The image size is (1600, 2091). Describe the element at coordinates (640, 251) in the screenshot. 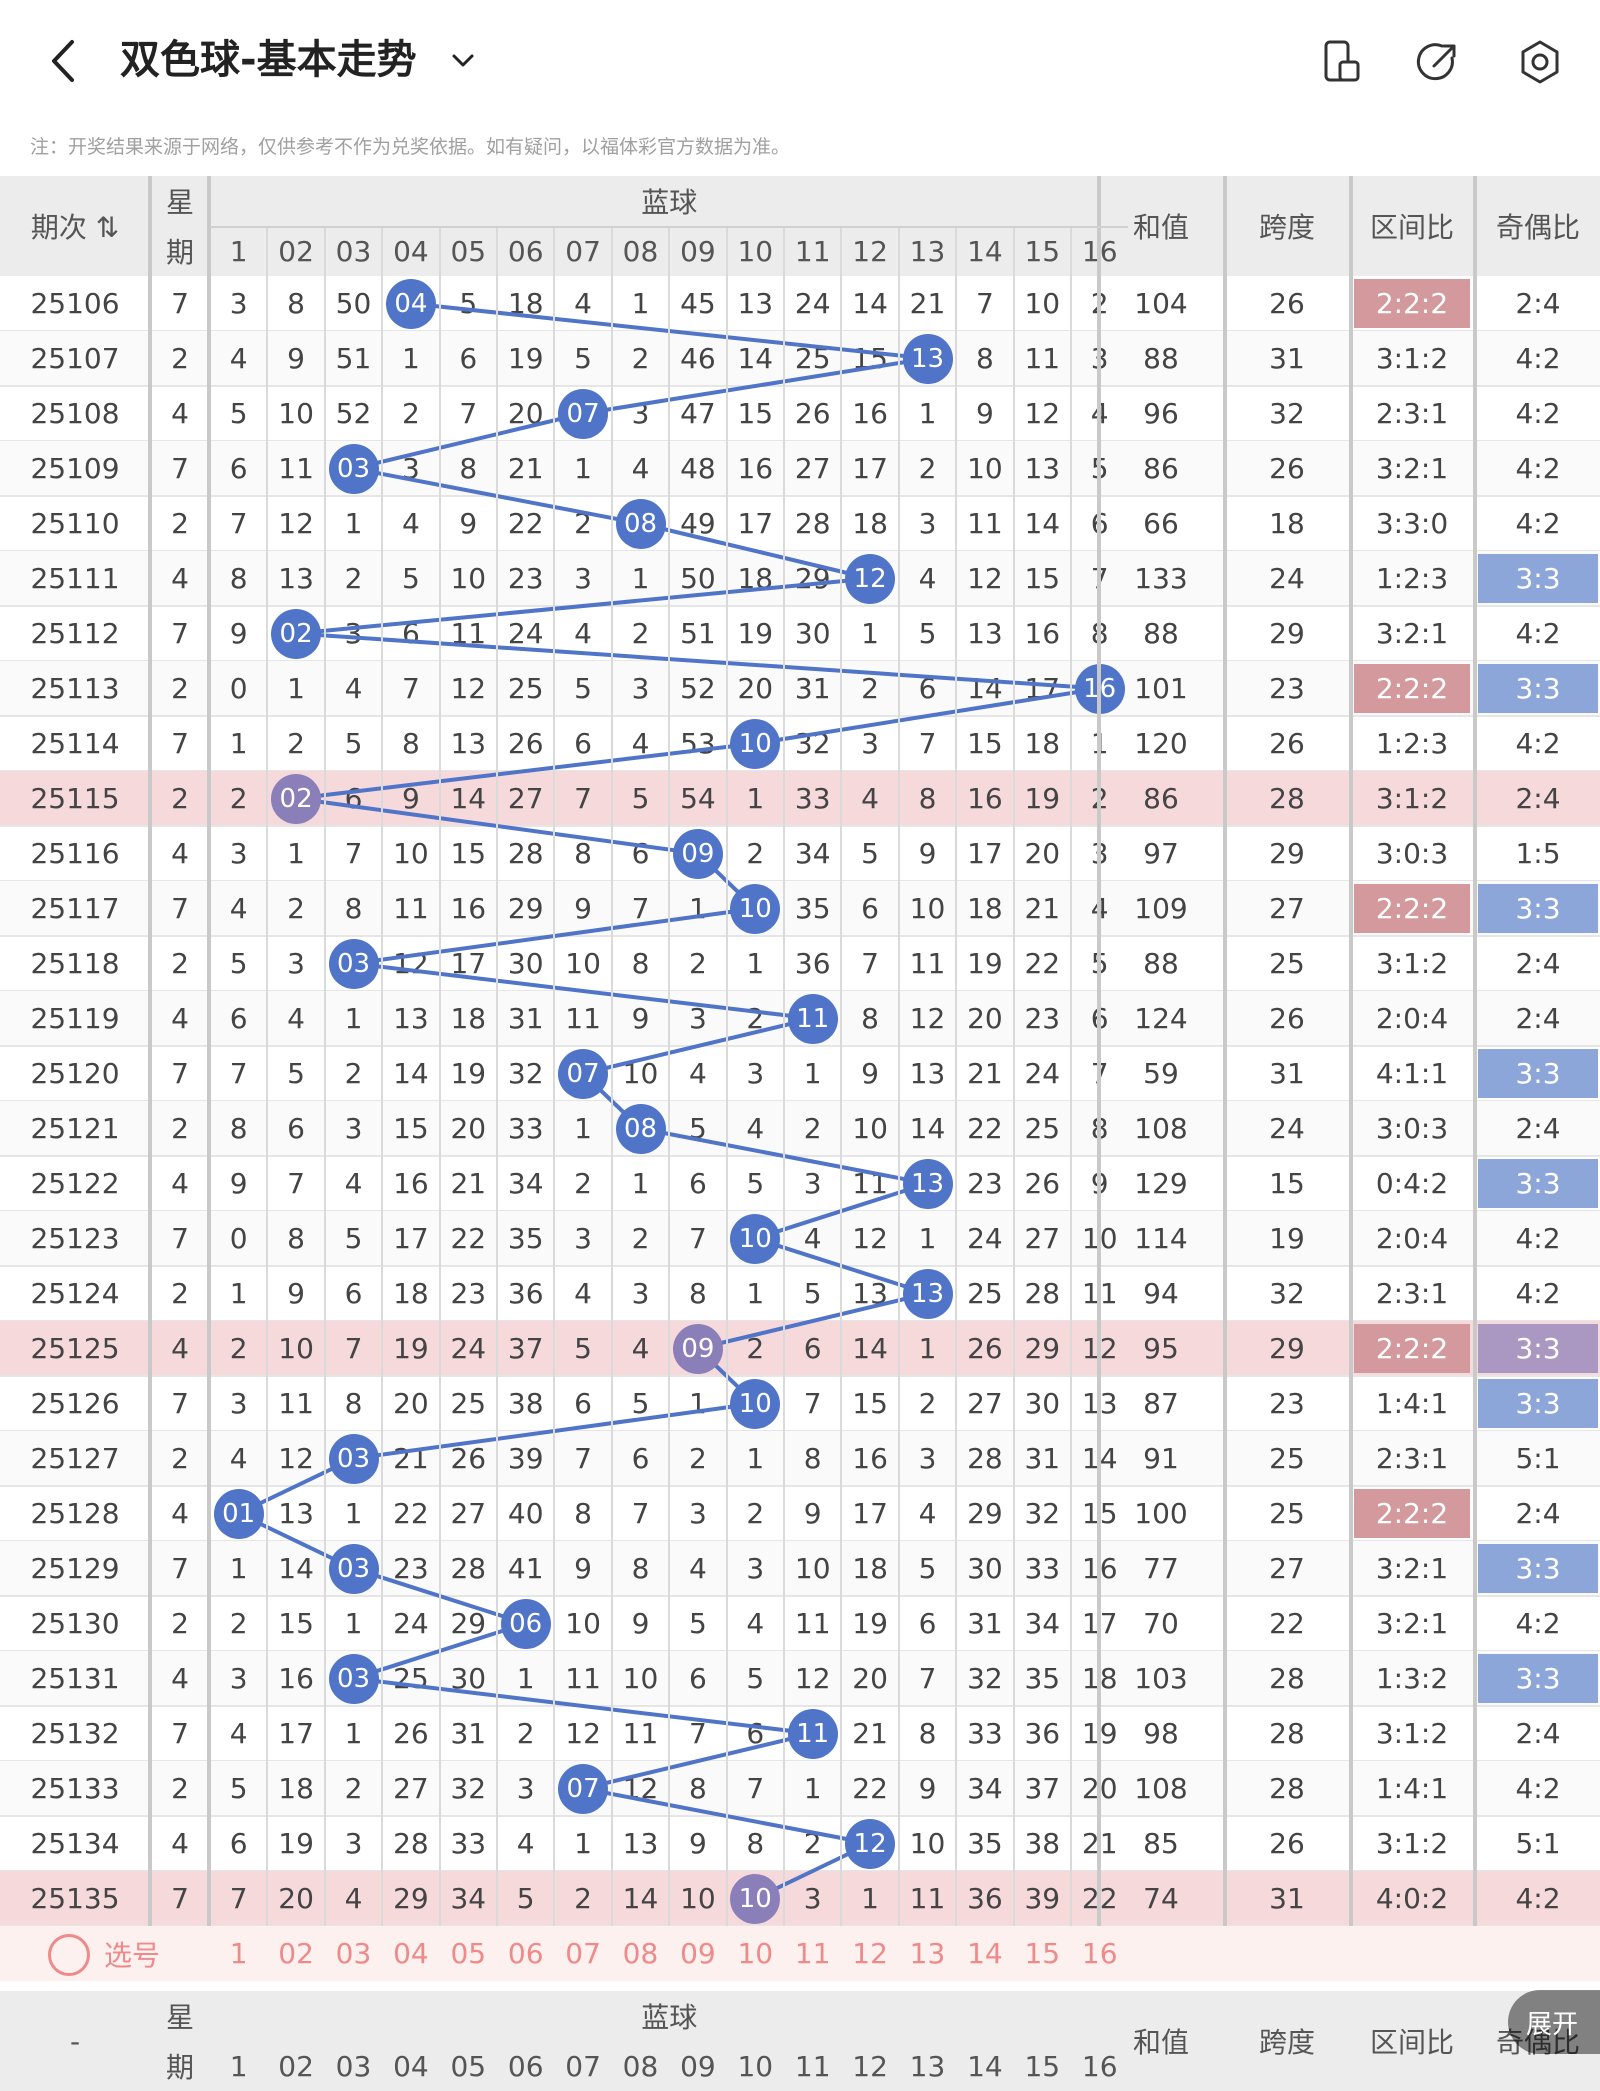

I see `blue-col-header: 08` at that location.